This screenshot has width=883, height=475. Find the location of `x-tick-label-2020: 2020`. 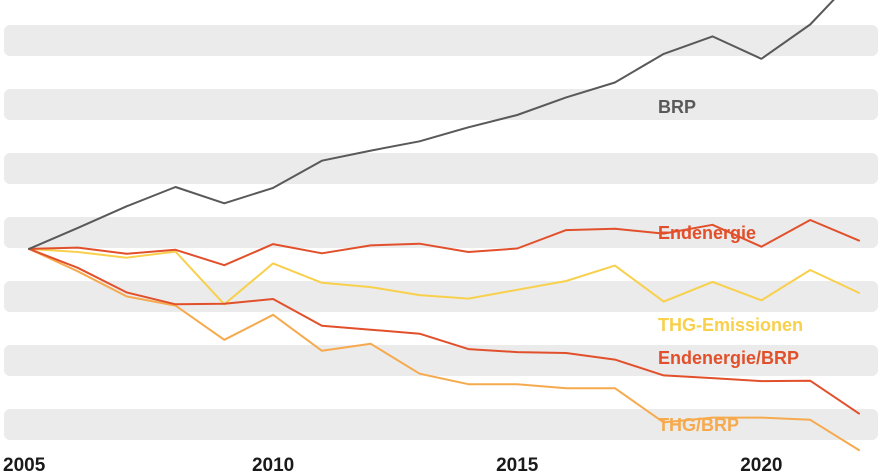

x-tick-label-2020: 2020 is located at coordinates (761, 465).